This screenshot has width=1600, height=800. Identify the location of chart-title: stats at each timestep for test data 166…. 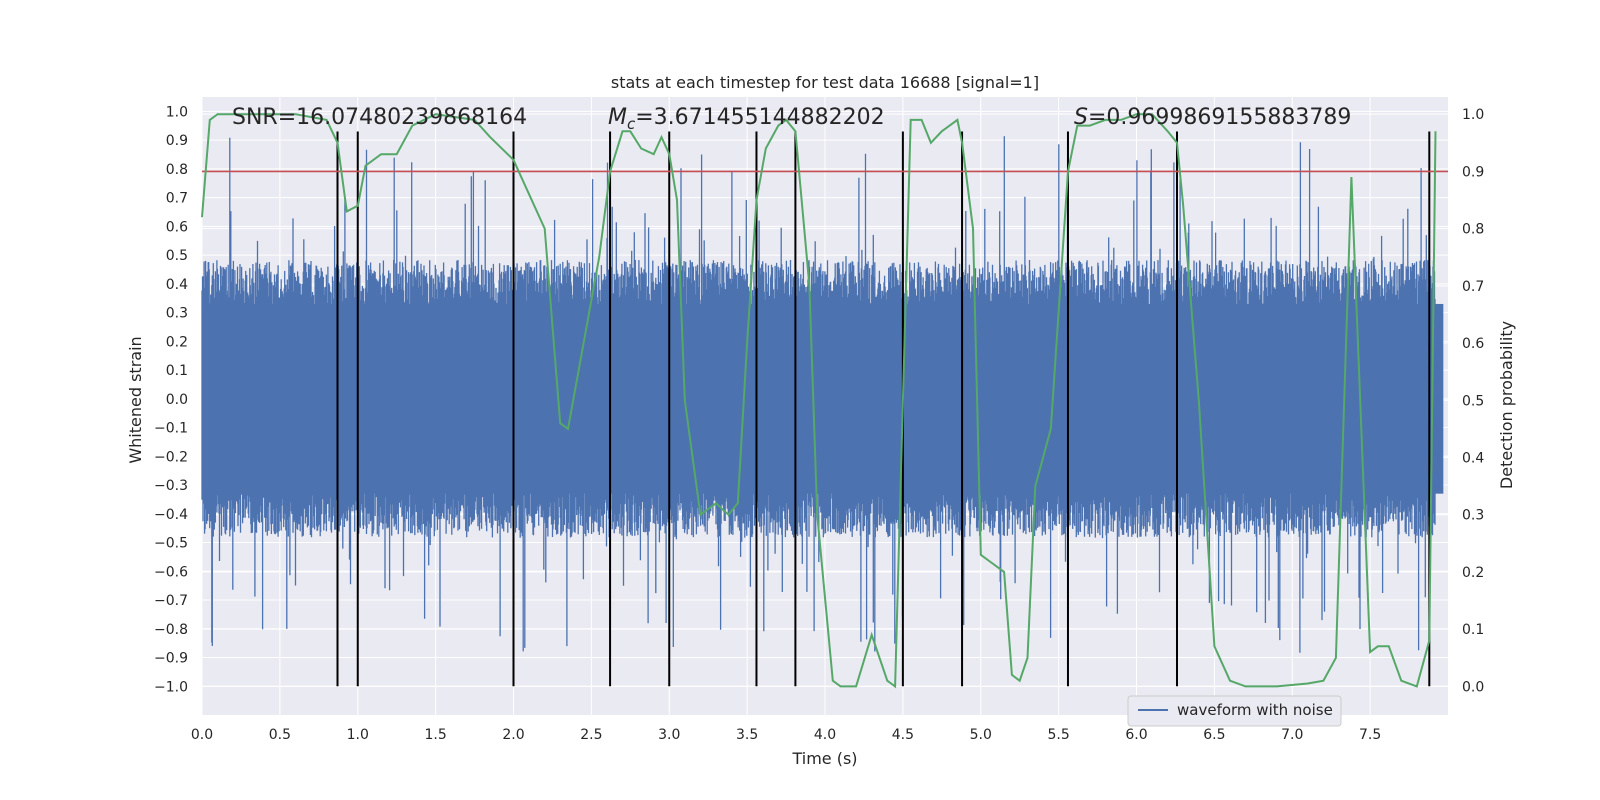
(825, 82).